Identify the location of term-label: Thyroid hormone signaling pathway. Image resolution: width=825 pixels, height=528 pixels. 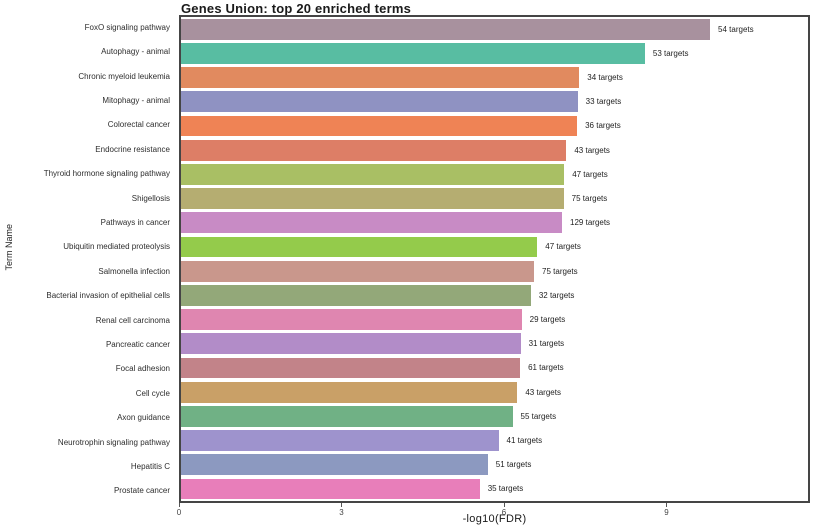
(106, 174).